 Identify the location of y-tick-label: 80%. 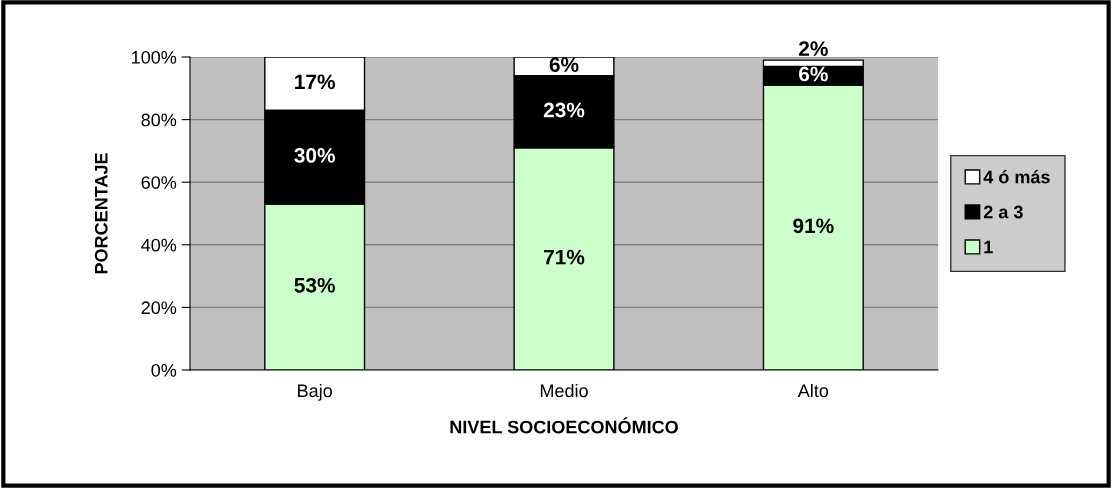
(159, 120).